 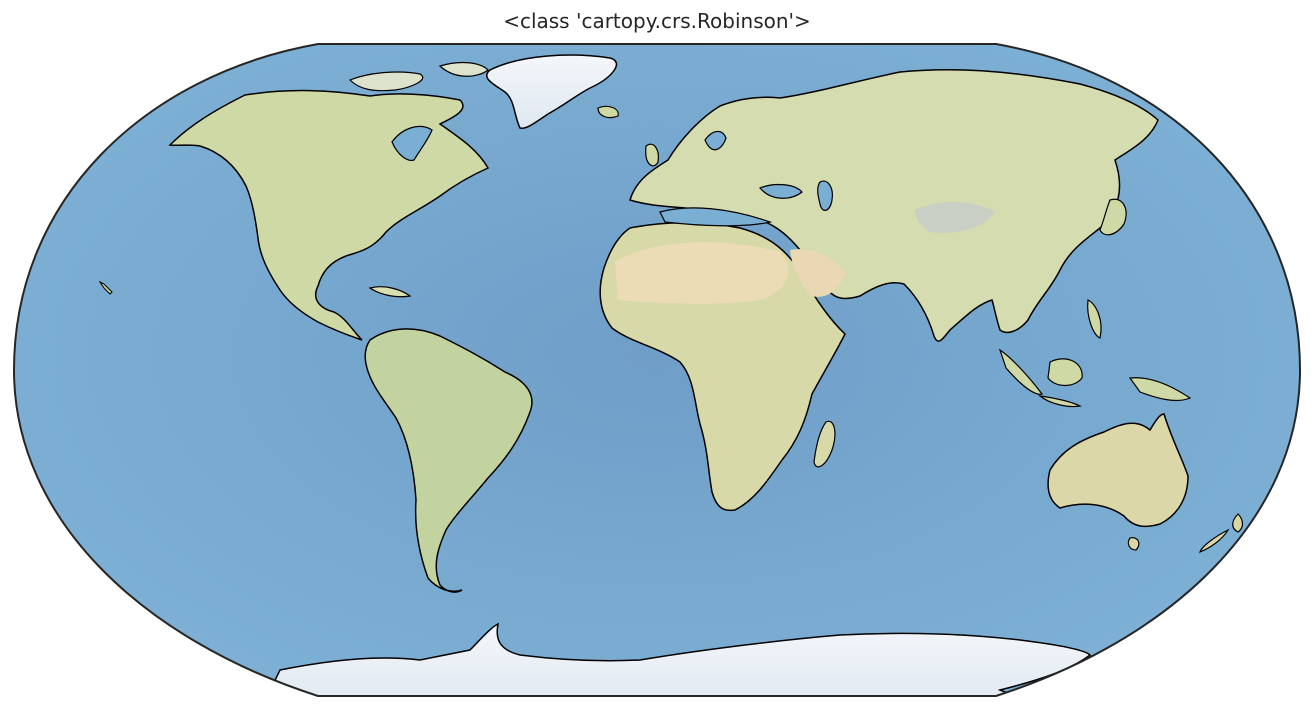 I want to click on tasmania, so click(x=1133, y=544).